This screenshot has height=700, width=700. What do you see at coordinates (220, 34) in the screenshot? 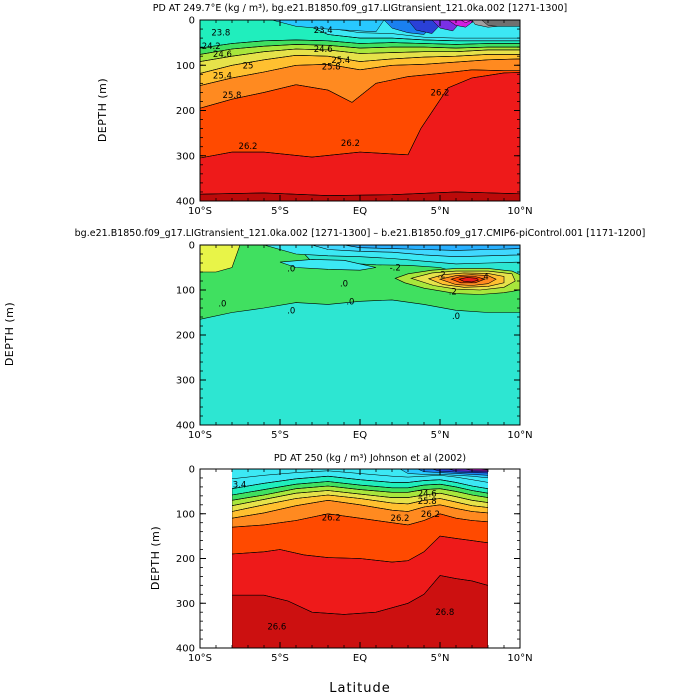
I see `contour-label: 23.8` at bounding box center [220, 34].